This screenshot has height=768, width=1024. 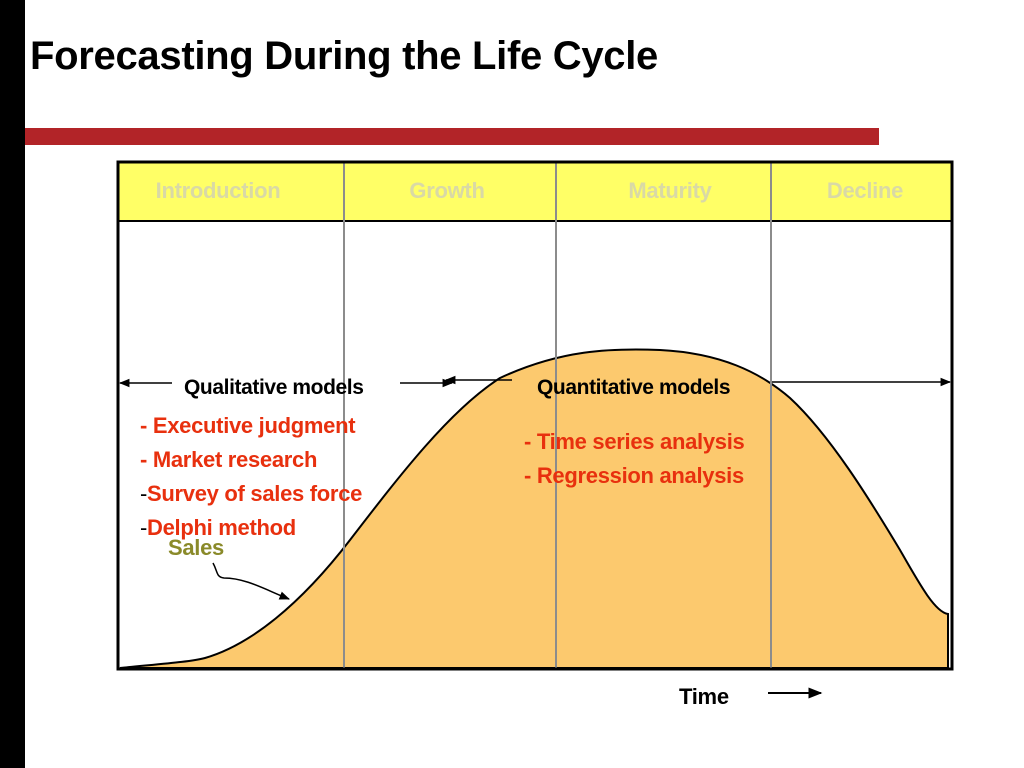 I want to click on phase-label-decline: Decline, so click(x=865, y=190).